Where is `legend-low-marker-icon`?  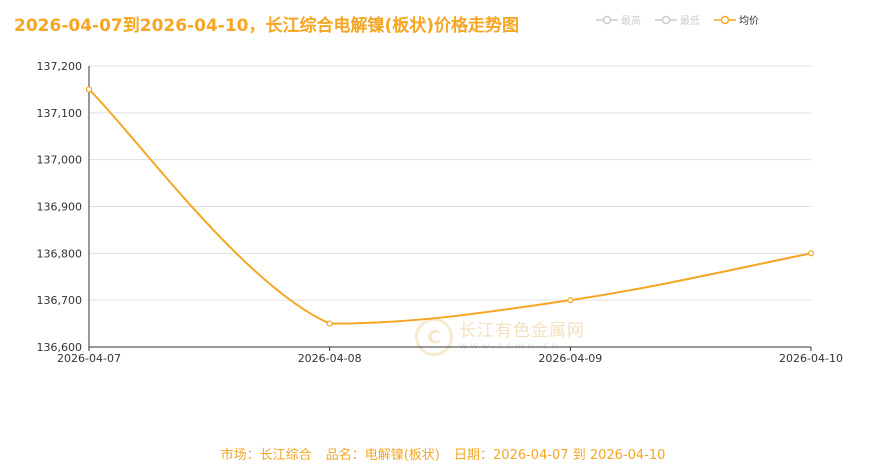
legend-low-marker-icon is located at coordinates (666, 19).